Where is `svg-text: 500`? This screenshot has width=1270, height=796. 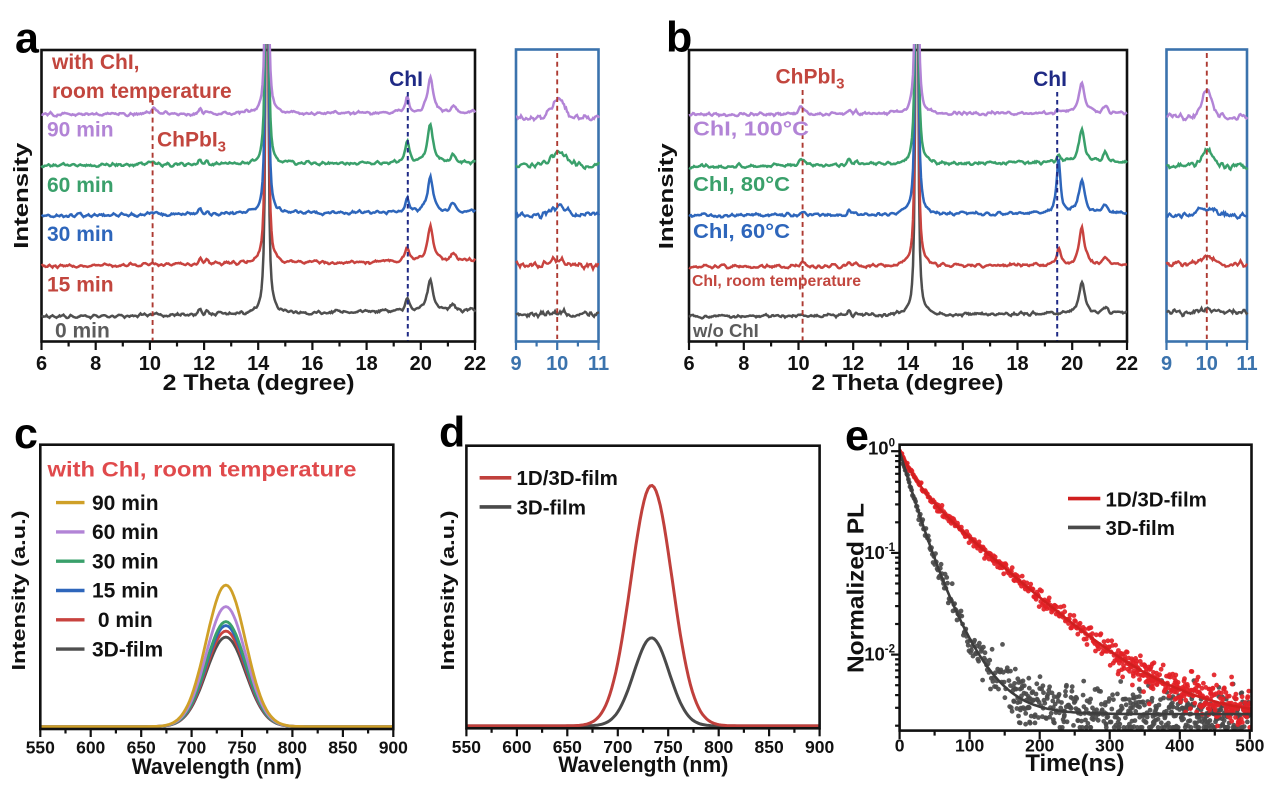
svg-text: 500 is located at coordinates (1249, 746).